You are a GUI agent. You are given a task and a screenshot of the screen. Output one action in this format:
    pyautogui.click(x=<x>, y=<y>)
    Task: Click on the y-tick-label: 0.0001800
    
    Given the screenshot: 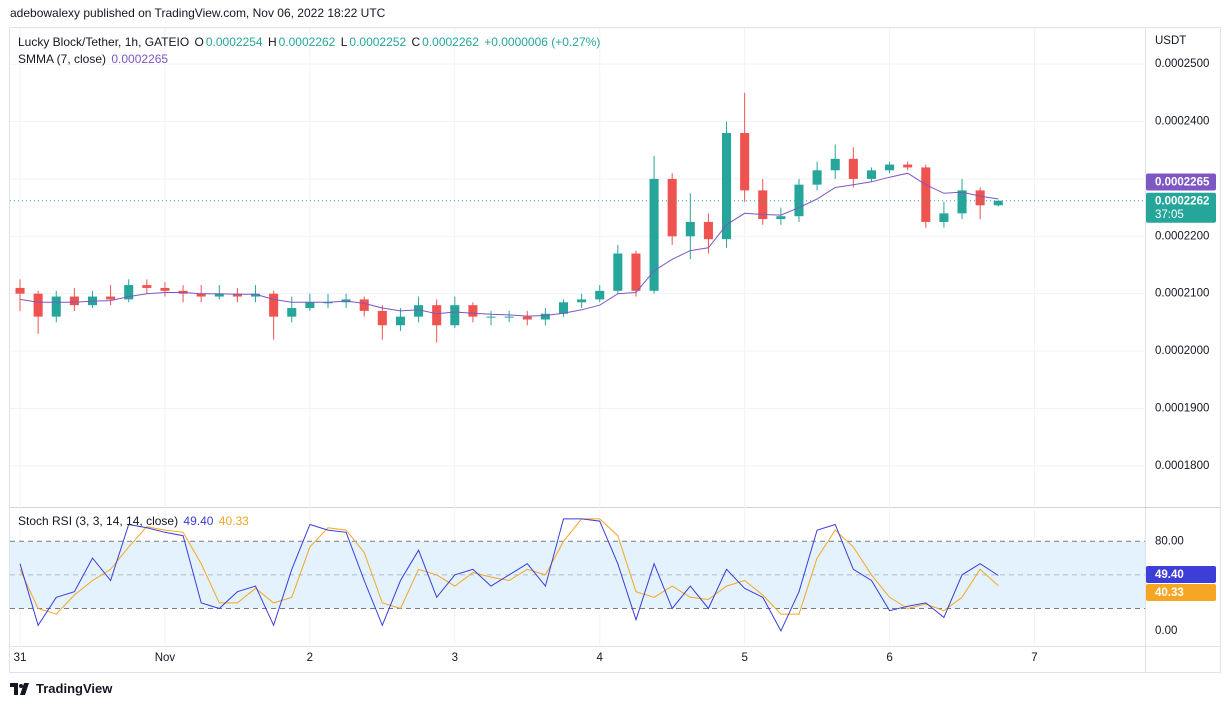 What is the action you would take?
    pyautogui.click(x=1182, y=466)
    